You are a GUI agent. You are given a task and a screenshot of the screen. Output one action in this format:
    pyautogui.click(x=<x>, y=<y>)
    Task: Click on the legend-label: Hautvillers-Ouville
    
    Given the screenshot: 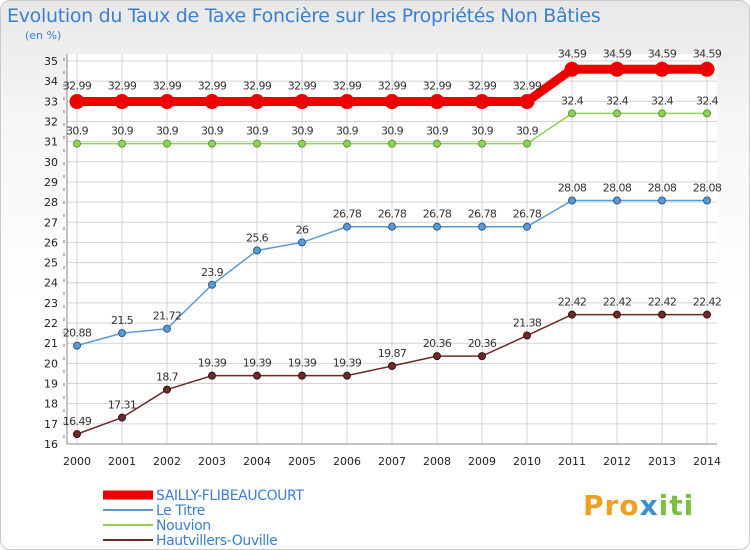 What is the action you would take?
    pyautogui.click(x=216, y=541)
    